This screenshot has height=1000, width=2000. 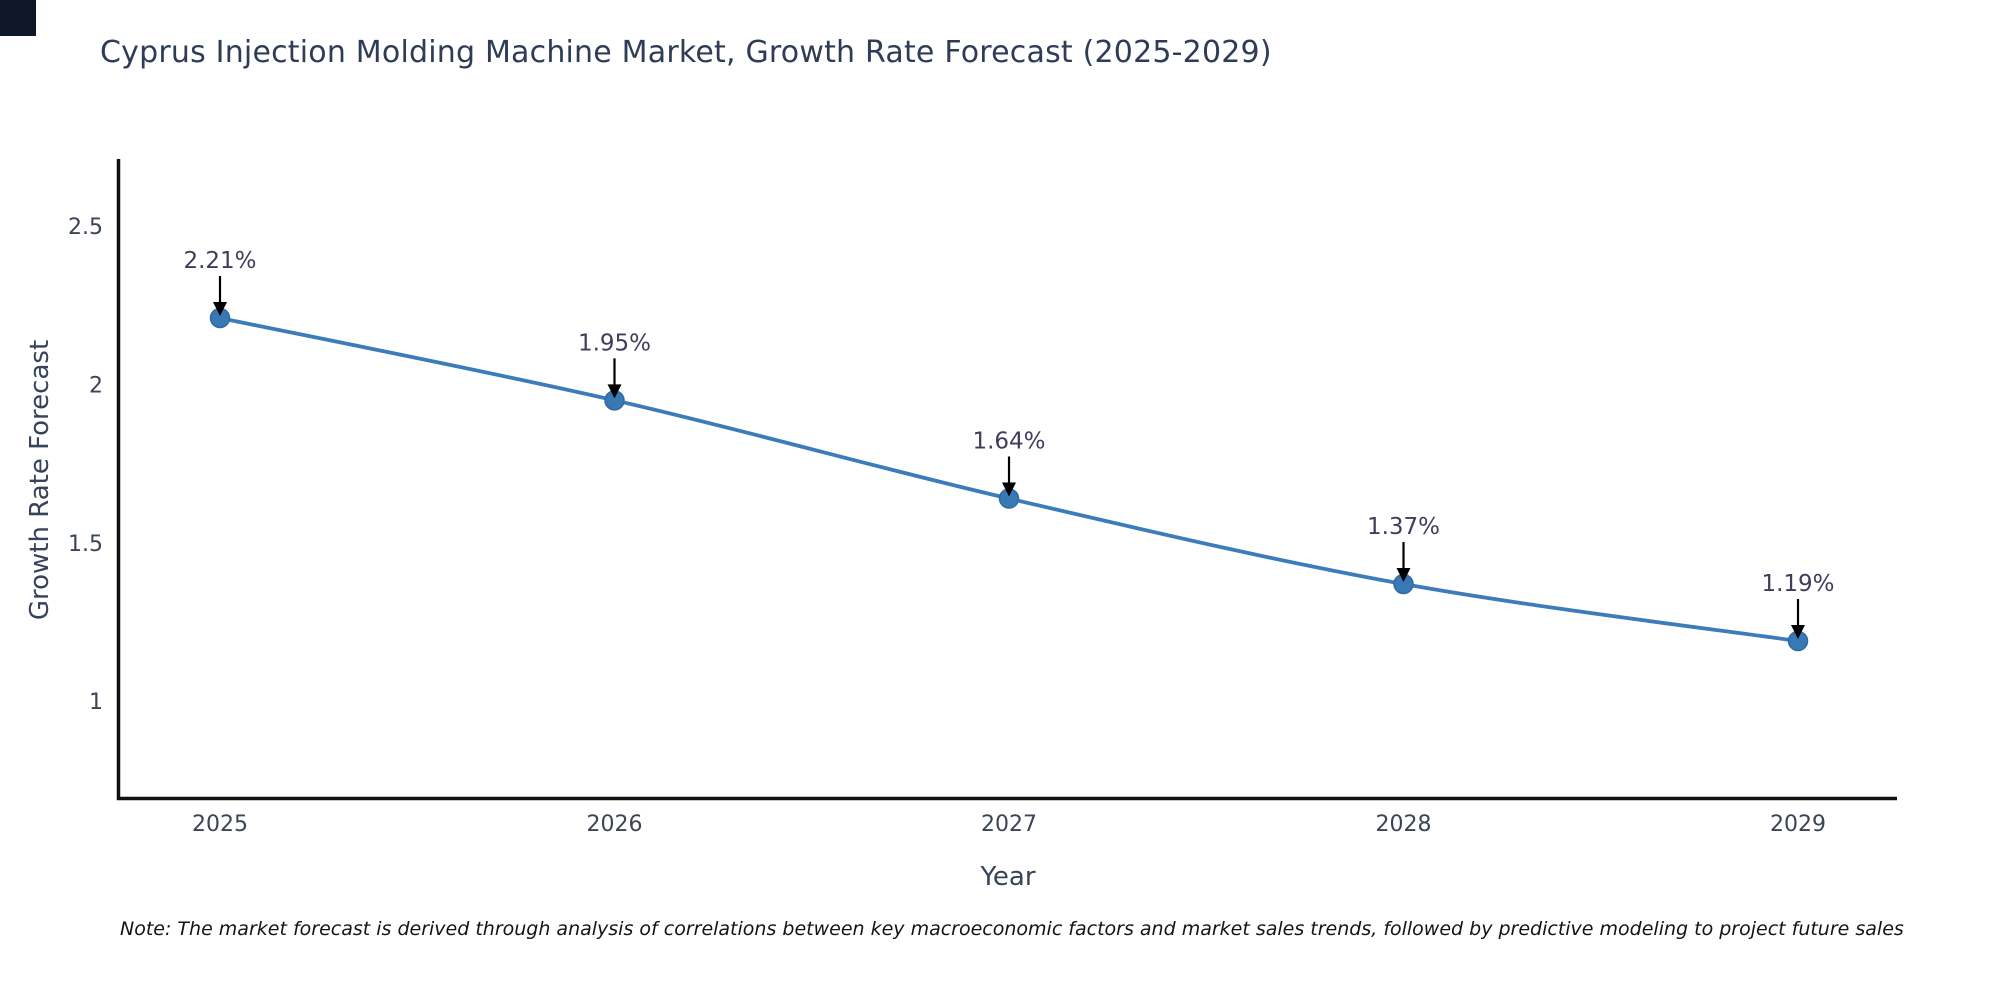 I want to click on y-tick-label: 1.5, so click(x=85, y=544).